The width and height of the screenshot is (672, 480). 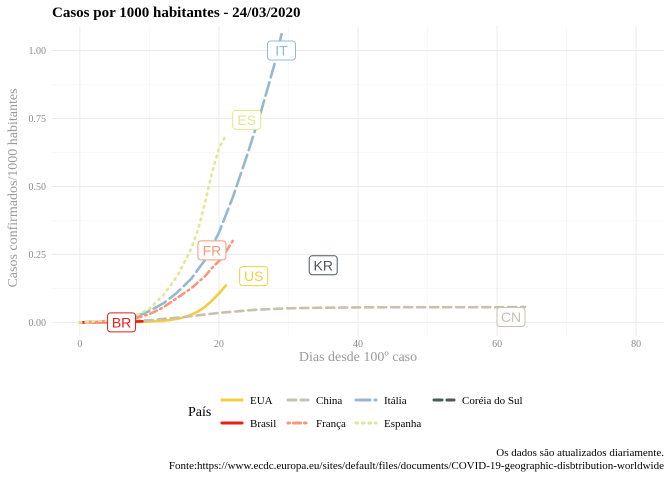 What do you see at coordinates (497, 344) in the screenshot?
I see `x-tick-label: 60` at bounding box center [497, 344].